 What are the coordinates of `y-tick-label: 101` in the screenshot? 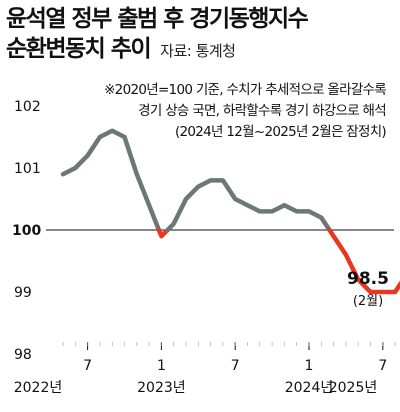 It's located at (27, 169).